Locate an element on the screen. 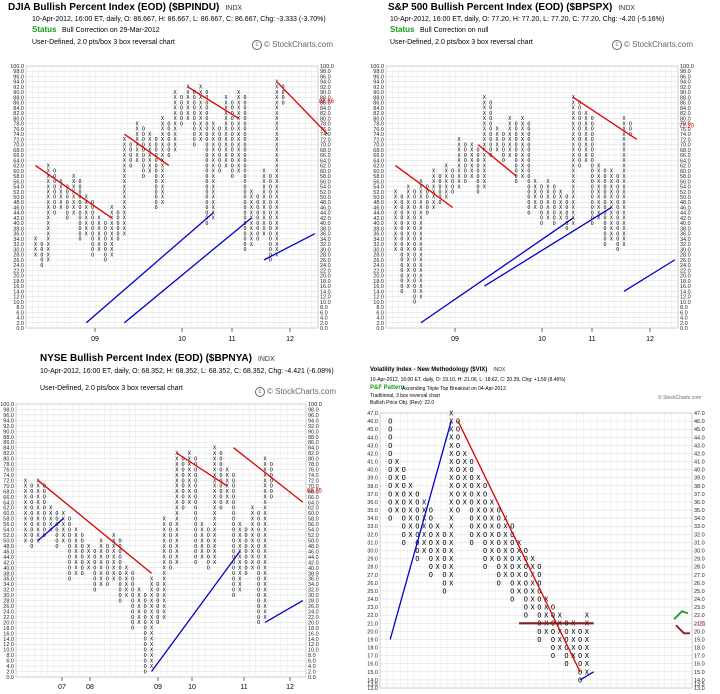 The image size is (720, 694). y-tick-label: 44.0 is located at coordinates (685, 214).